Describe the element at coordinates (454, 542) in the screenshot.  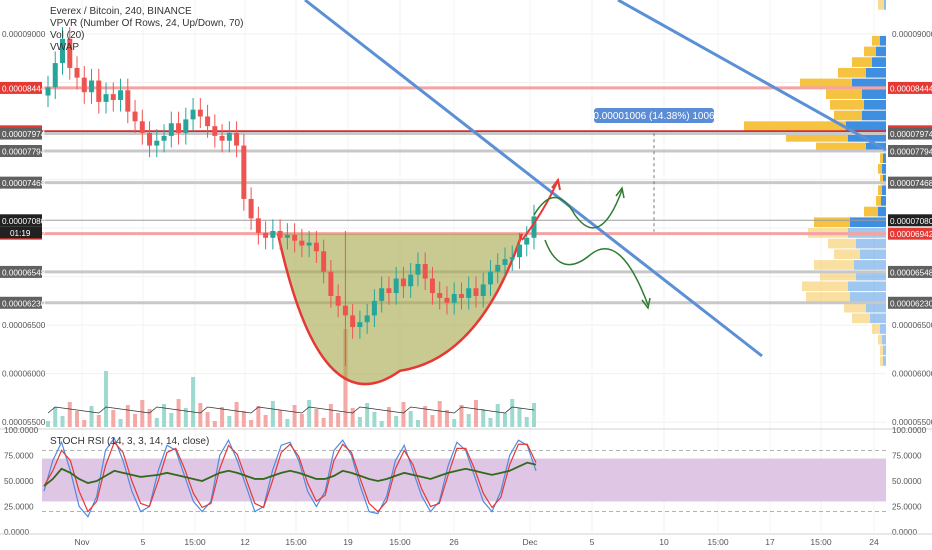
I see `x-tick: 26` at that location.